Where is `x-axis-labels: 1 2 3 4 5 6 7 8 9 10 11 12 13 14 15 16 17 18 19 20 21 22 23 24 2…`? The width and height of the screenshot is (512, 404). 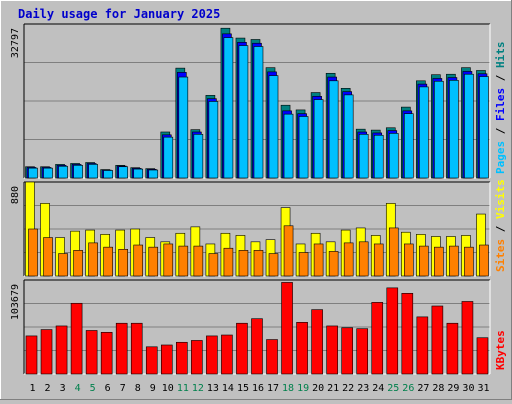
x-axis-labels: 1 2 3 4 5 6 7 8 9 10 11 12 13 14 15 16 17 18 19 20 21 22 23 24 2… is located at coordinates (260, 388).